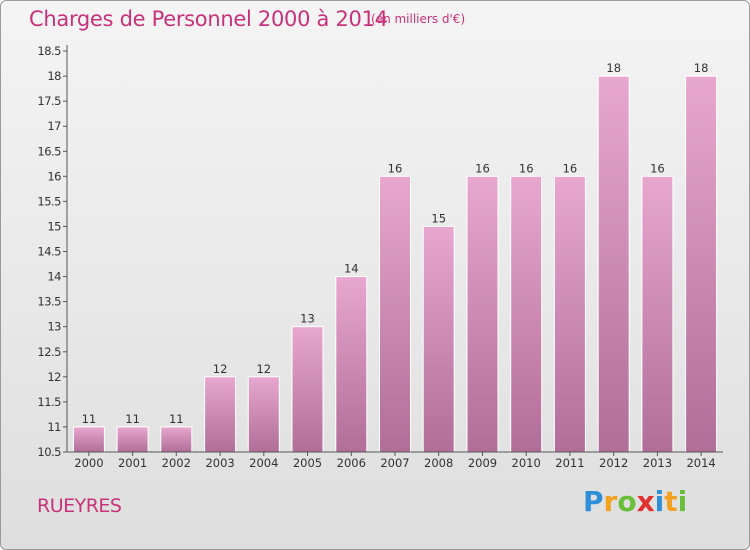  What do you see at coordinates (263, 463) in the screenshot?
I see `x-tick-label: 2004` at bounding box center [263, 463].